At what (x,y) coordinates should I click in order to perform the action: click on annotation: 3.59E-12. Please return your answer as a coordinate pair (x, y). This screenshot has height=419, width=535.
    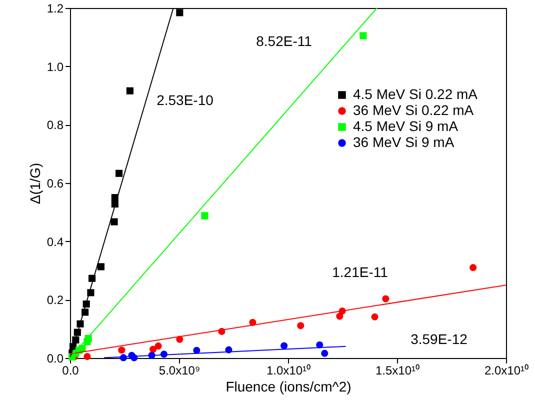
    Looking at the image, I should click on (439, 339).